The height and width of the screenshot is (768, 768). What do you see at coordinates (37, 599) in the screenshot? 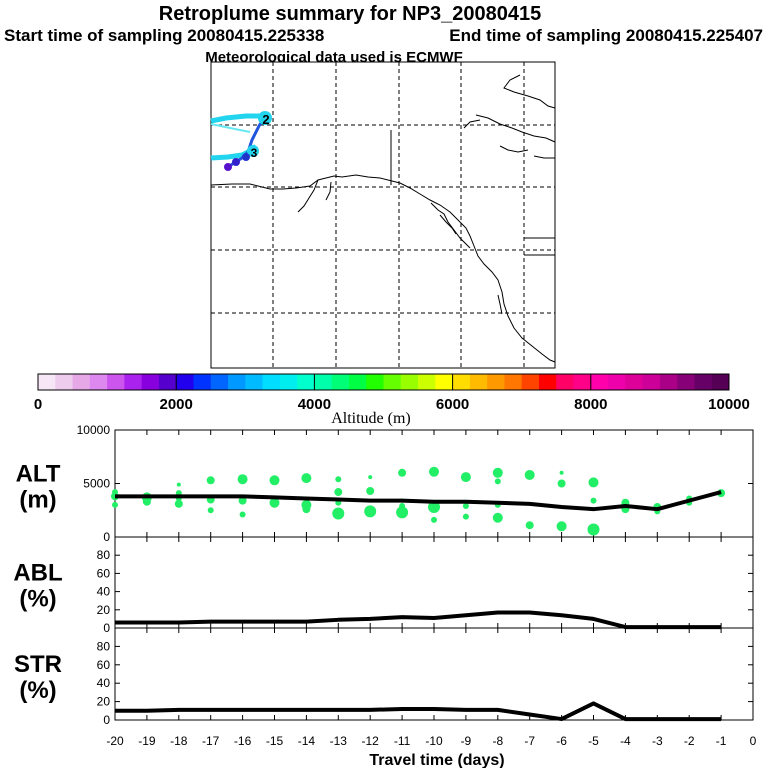
I see `panel-label-unit: (%)` at bounding box center [37, 599].